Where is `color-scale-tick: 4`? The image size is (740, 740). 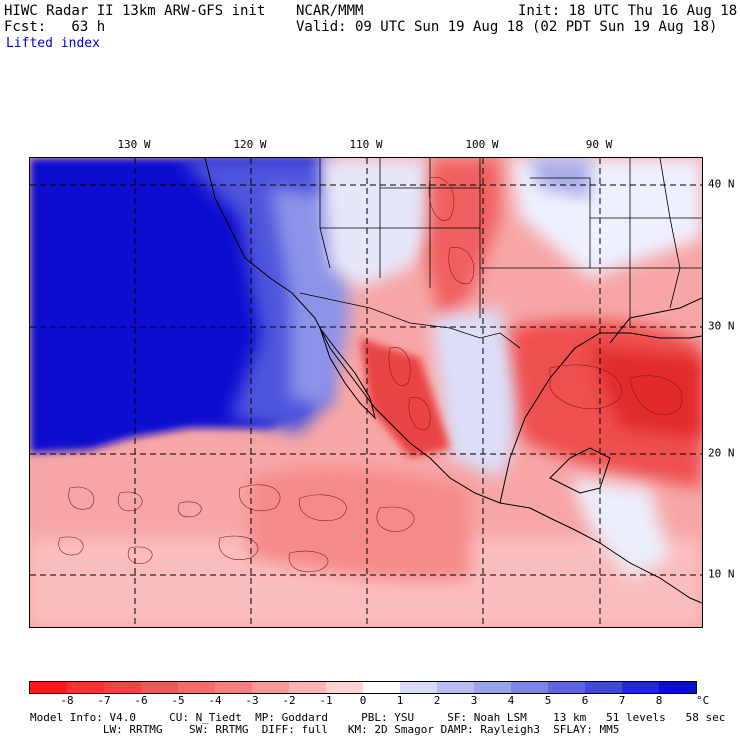 color-scale-tick: 4 is located at coordinates (511, 700).